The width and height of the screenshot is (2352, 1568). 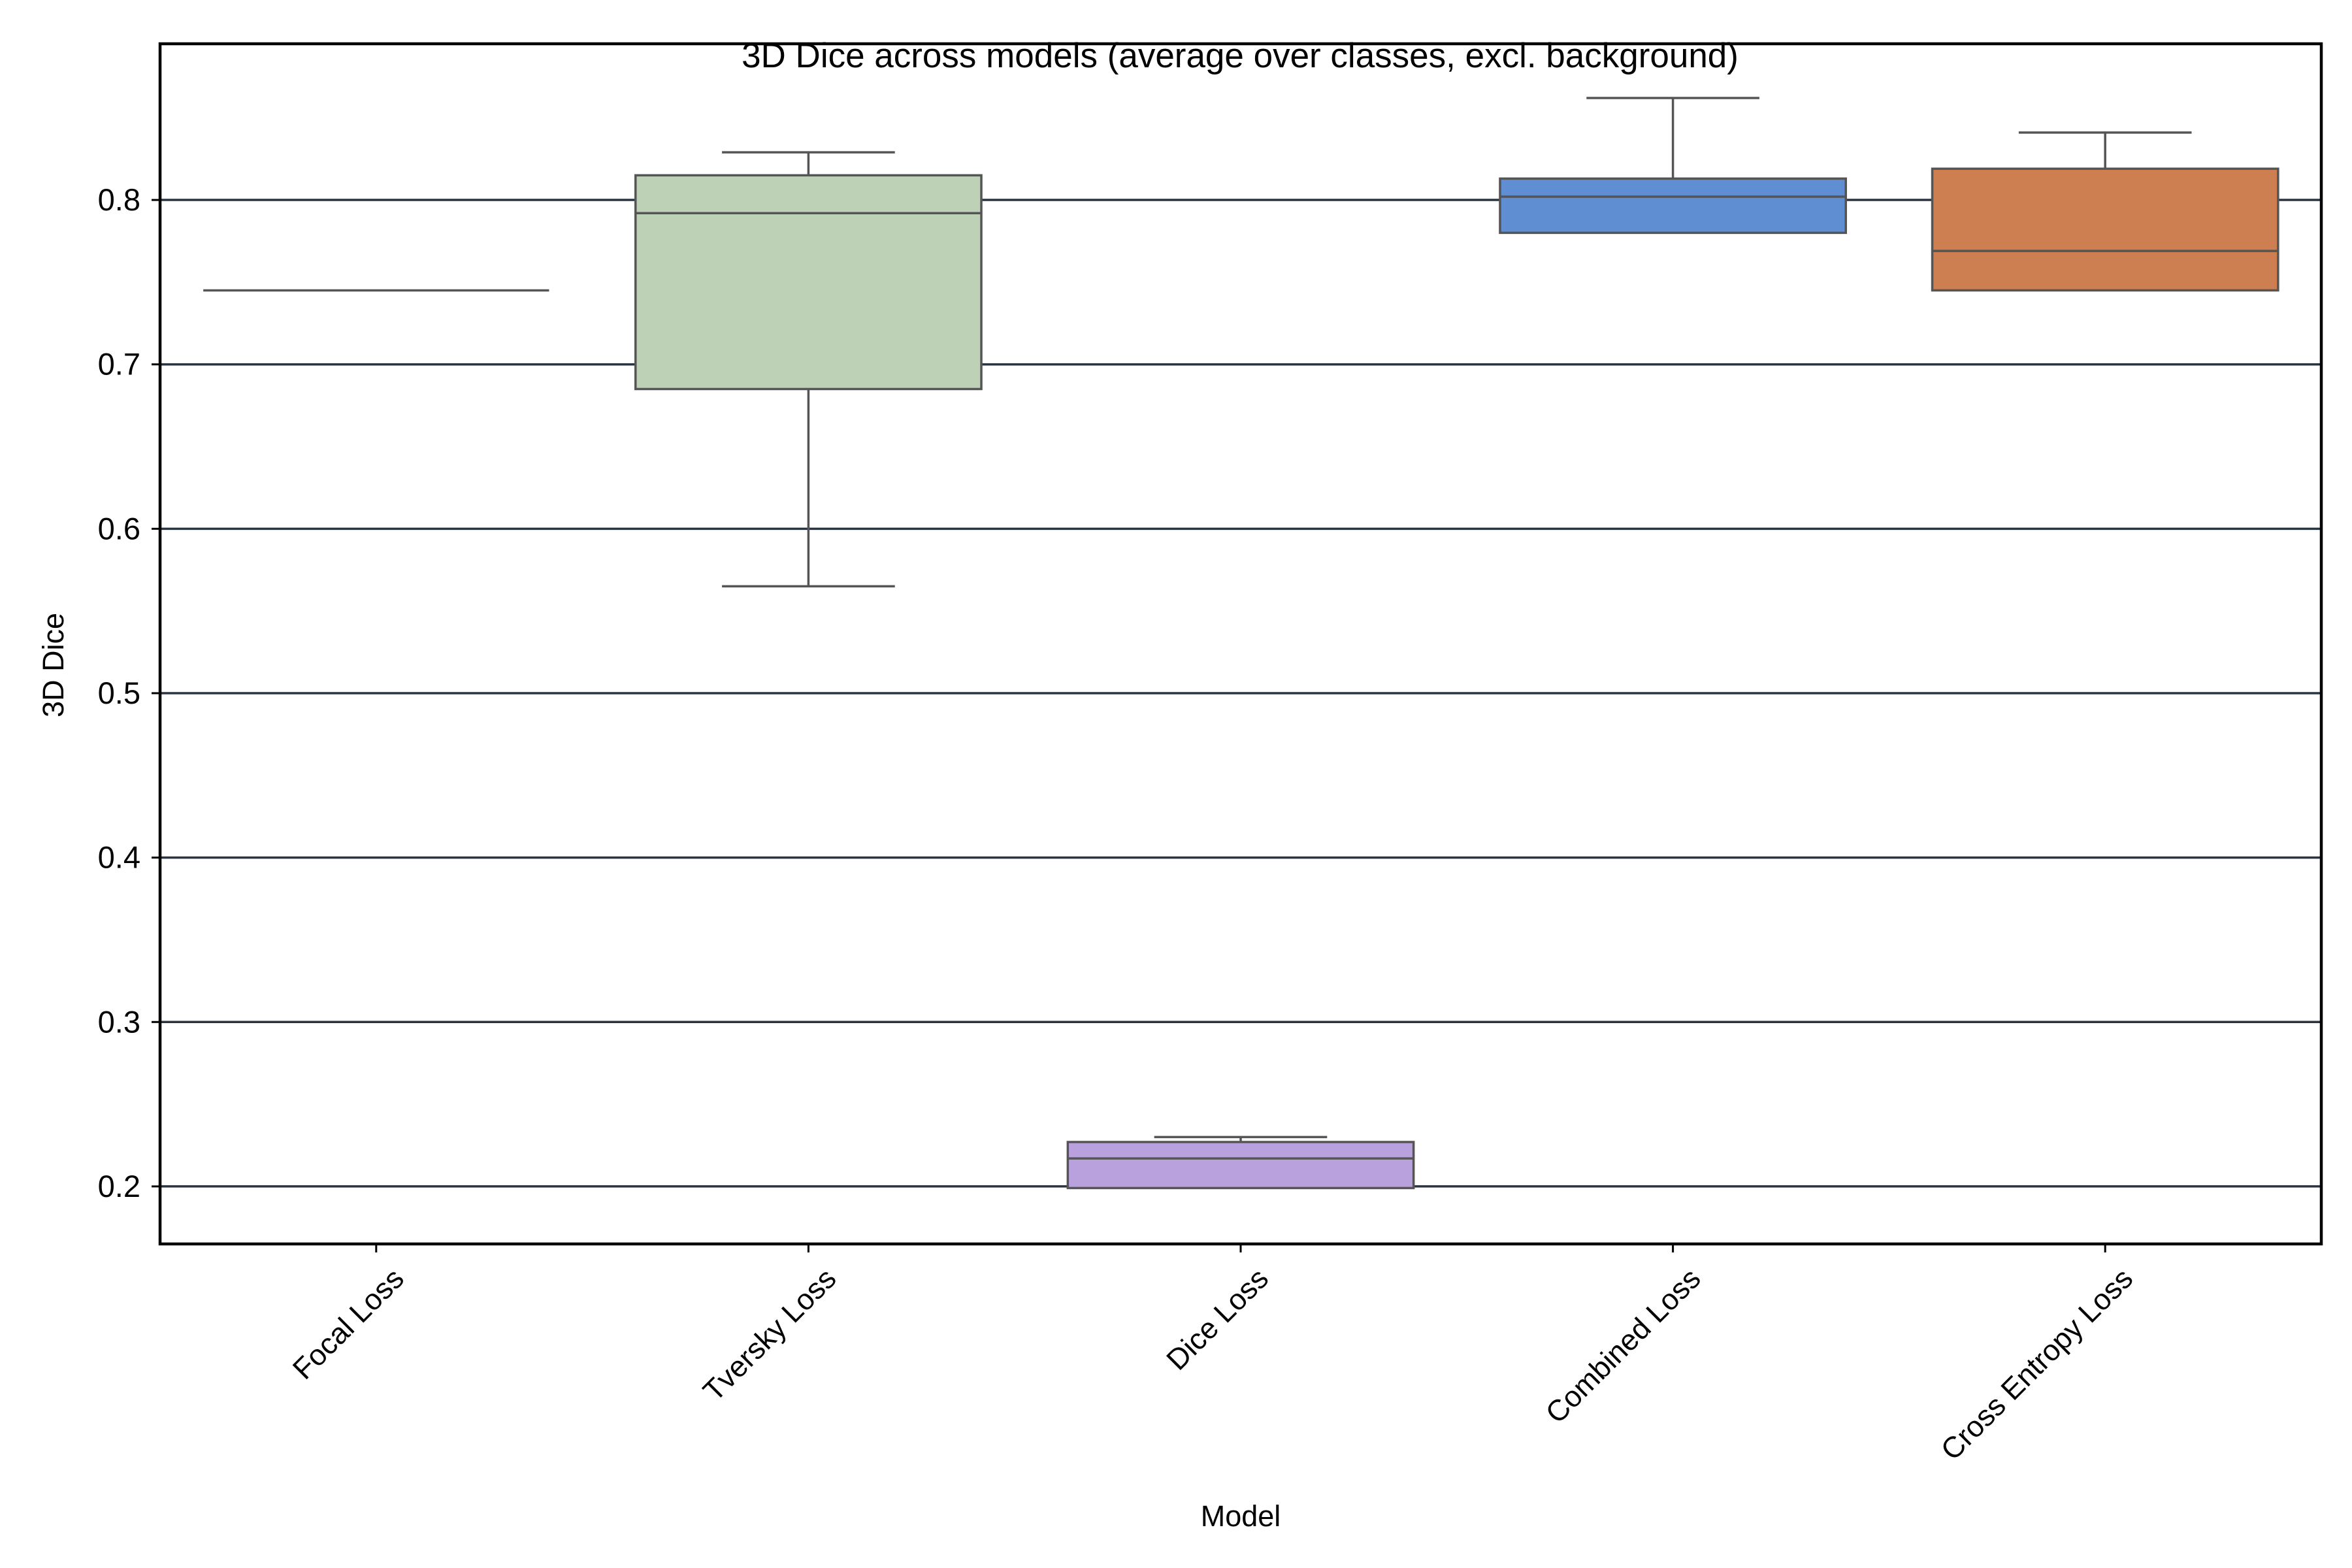 What do you see at coordinates (119, 1021) in the screenshot?
I see `y-tick-label: 0.3` at bounding box center [119, 1021].